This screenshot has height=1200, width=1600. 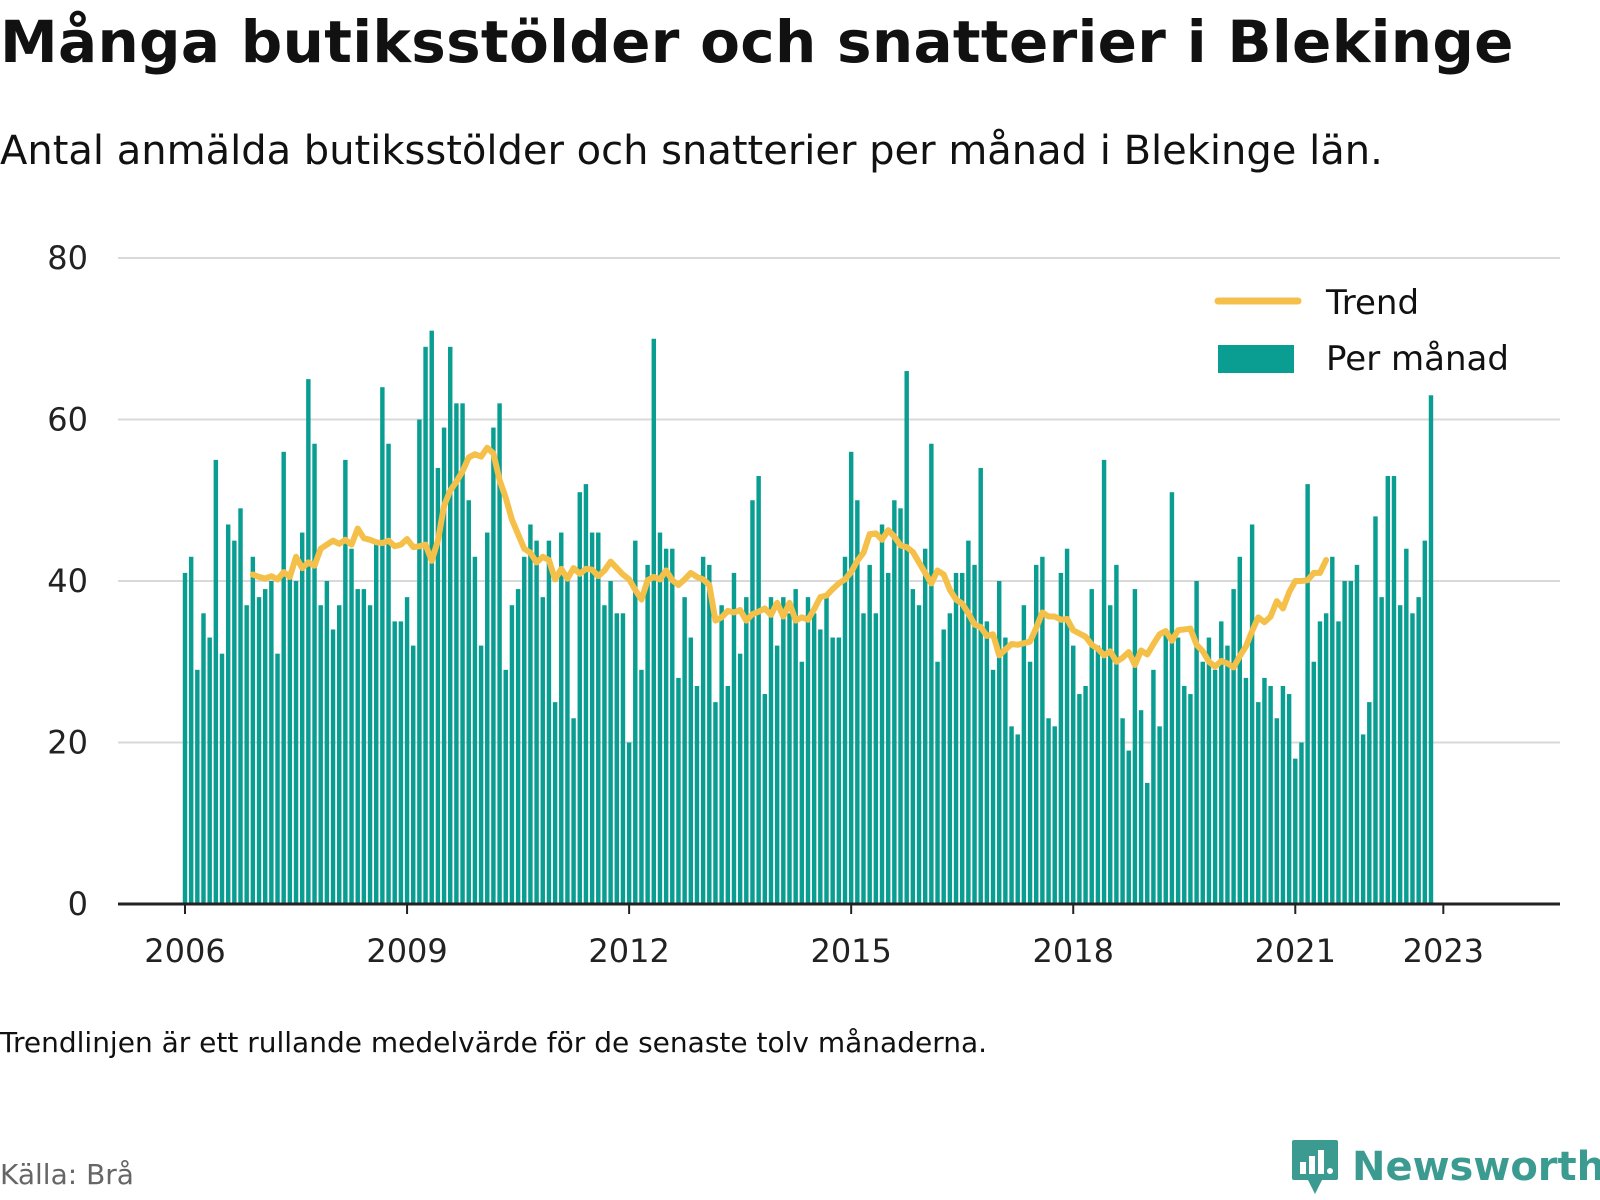 I want to click on newsworthy-logo-icon, so click(x=1315, y=1167).